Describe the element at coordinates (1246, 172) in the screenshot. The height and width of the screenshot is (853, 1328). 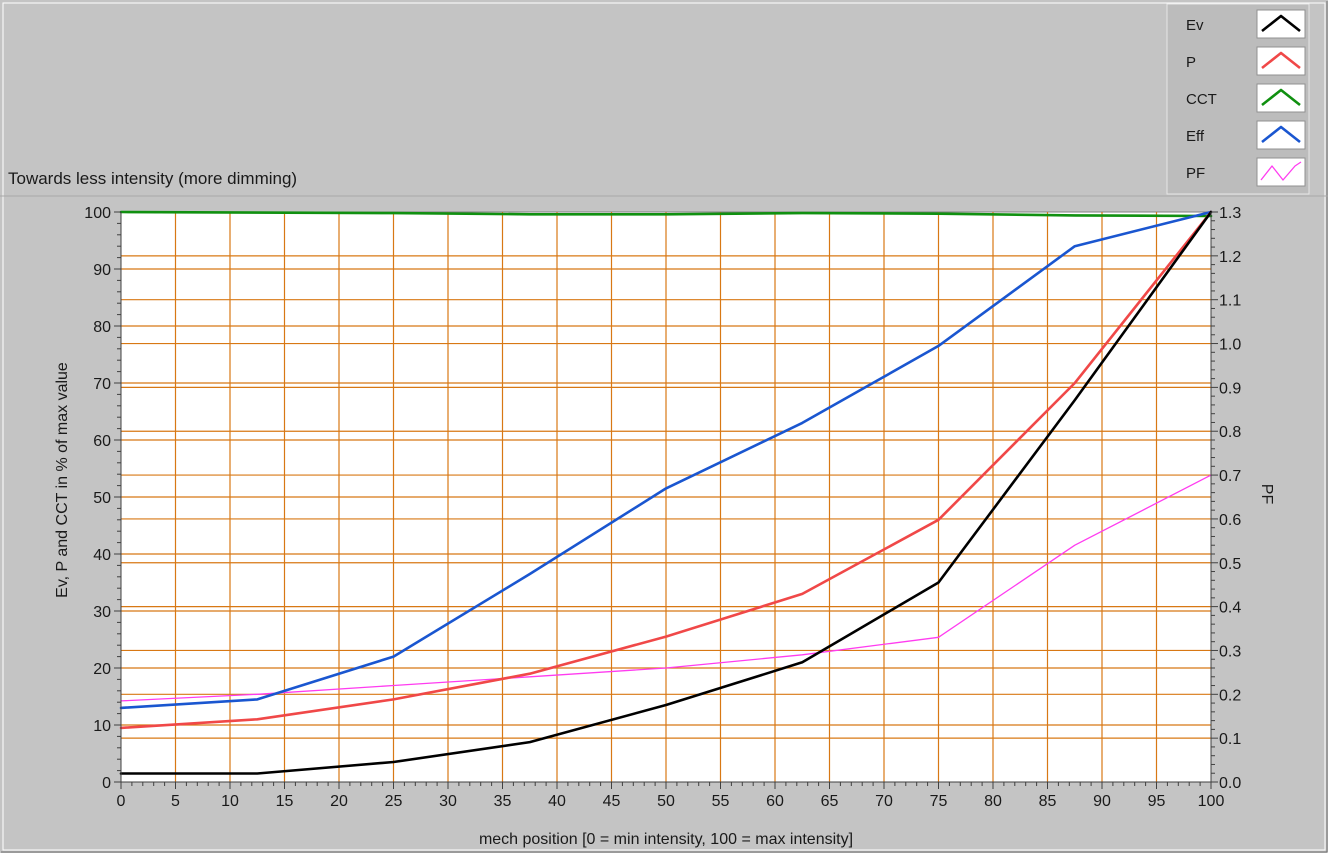
I see `legend-item-pf: PF` at that location.